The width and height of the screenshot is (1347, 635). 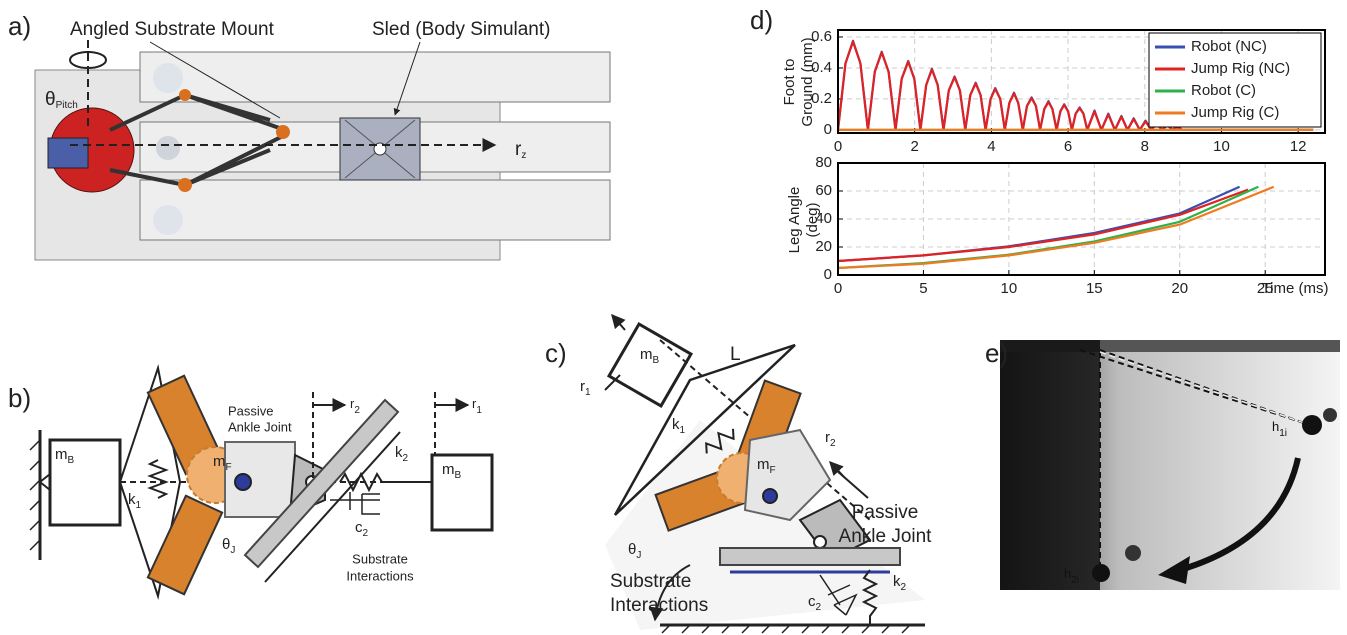 I want to click on label: Leg Angle, so click(x=794, y=220).